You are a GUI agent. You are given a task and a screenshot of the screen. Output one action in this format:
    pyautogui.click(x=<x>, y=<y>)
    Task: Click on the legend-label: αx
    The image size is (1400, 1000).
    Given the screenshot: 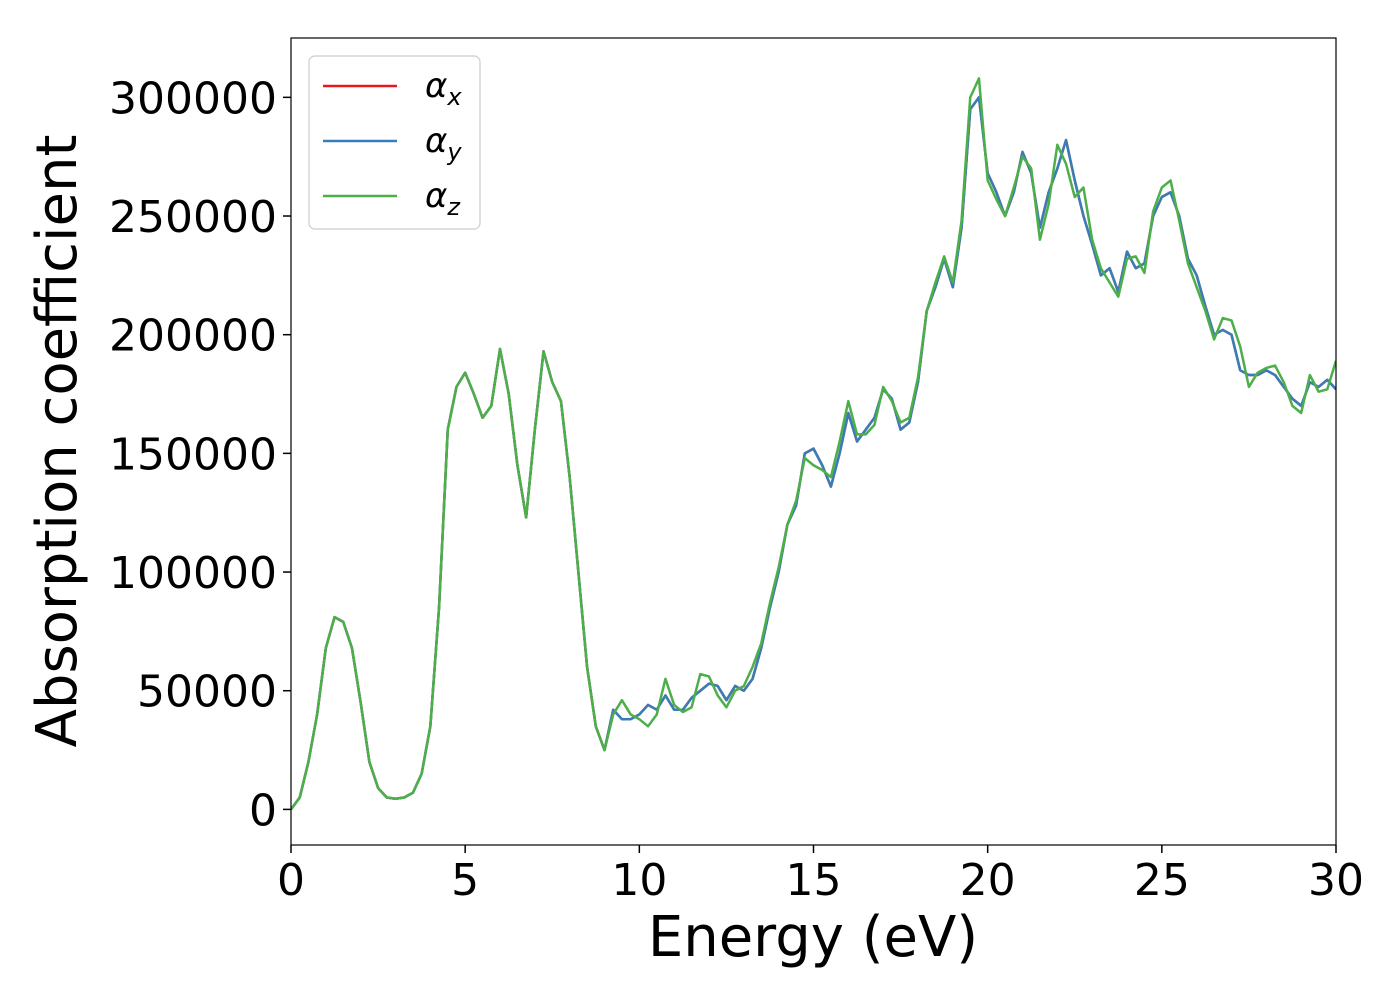 What is the action you would take?
    pyautogui.click(x=443, y=88)
    